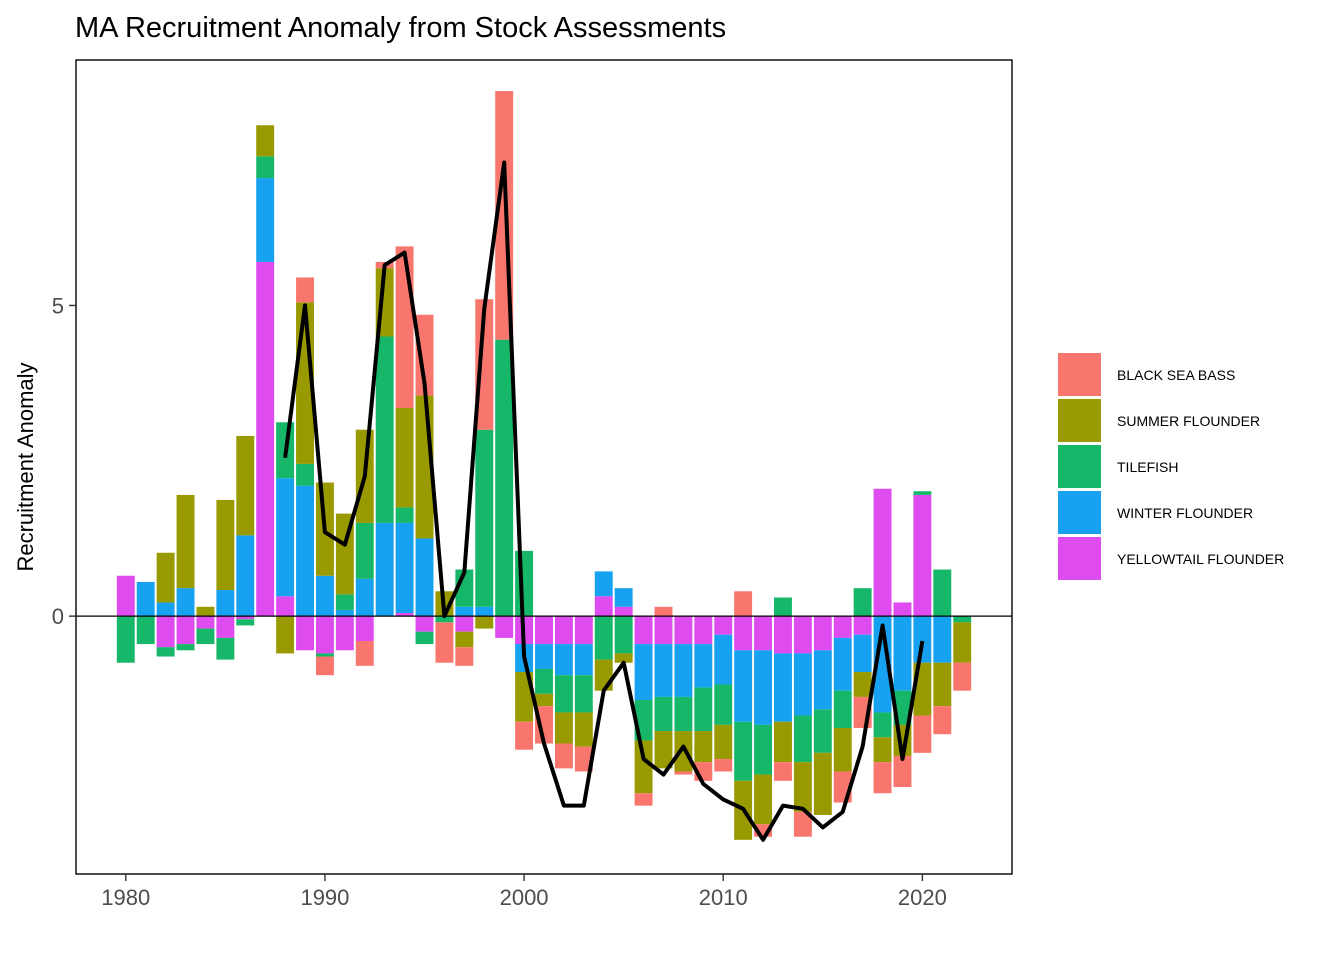 This screenshot has width=1344, height=960. I want to click on bar-black-sea-bass-2011, so click(743, 604).